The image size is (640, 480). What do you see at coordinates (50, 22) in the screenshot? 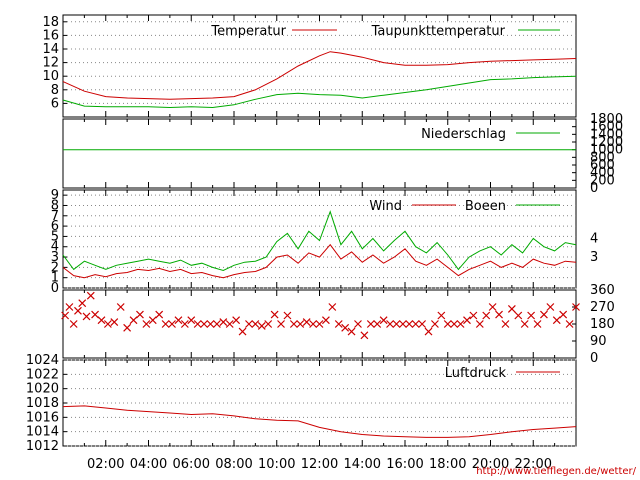
I see `y-tick-label: 18` at bounding box center [50, 22].